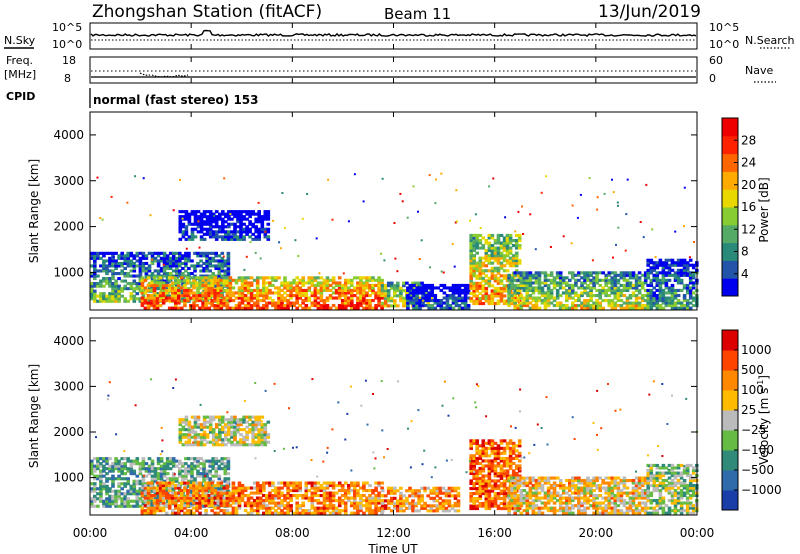 Image resolution: width=800 pixels, height=554 pixels. What do you see at coordinates (745, 252) in the screenshot?
I see `colorbar-tick-label: 8` at bounding box center [745, 252].